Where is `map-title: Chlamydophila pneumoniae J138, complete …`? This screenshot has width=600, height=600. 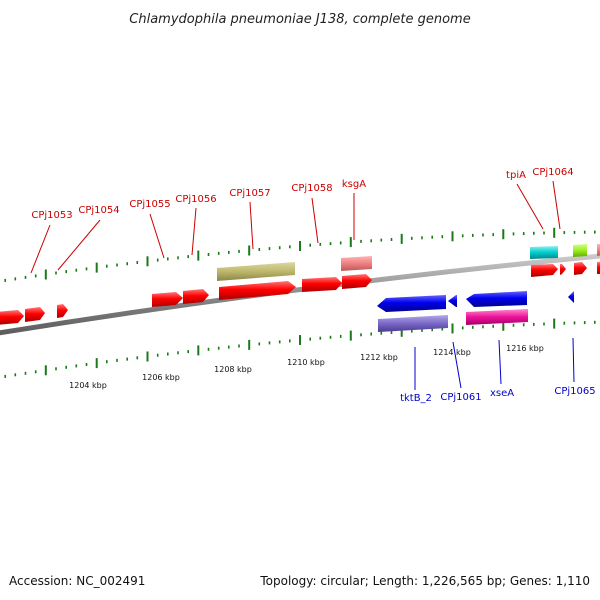 map-title: Chlamydophila pneumoniae J138, complete … is located at coordinates (299, 19).